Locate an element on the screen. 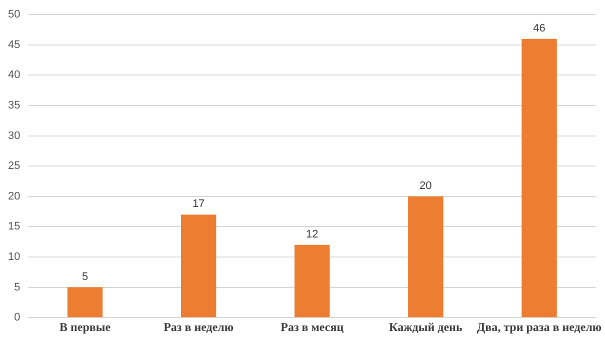  x-tick-label: В первые is located at coordinates (85, 327).